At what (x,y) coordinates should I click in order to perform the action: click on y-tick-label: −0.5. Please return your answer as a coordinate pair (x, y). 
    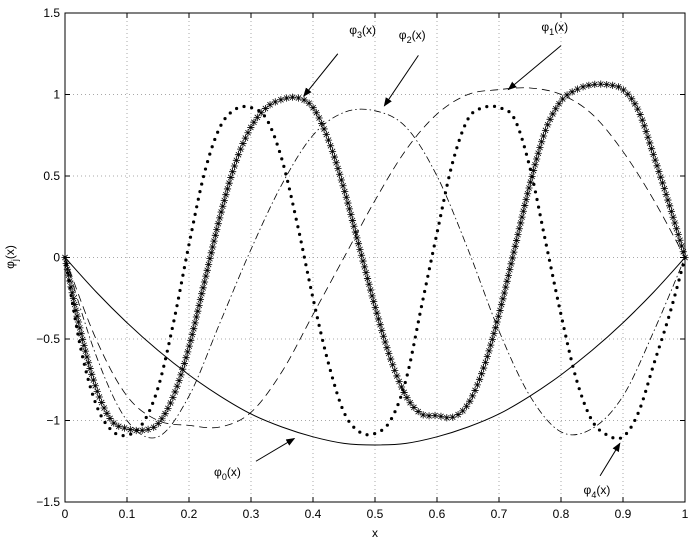
    Looking at the image, I should click on (48, 339).